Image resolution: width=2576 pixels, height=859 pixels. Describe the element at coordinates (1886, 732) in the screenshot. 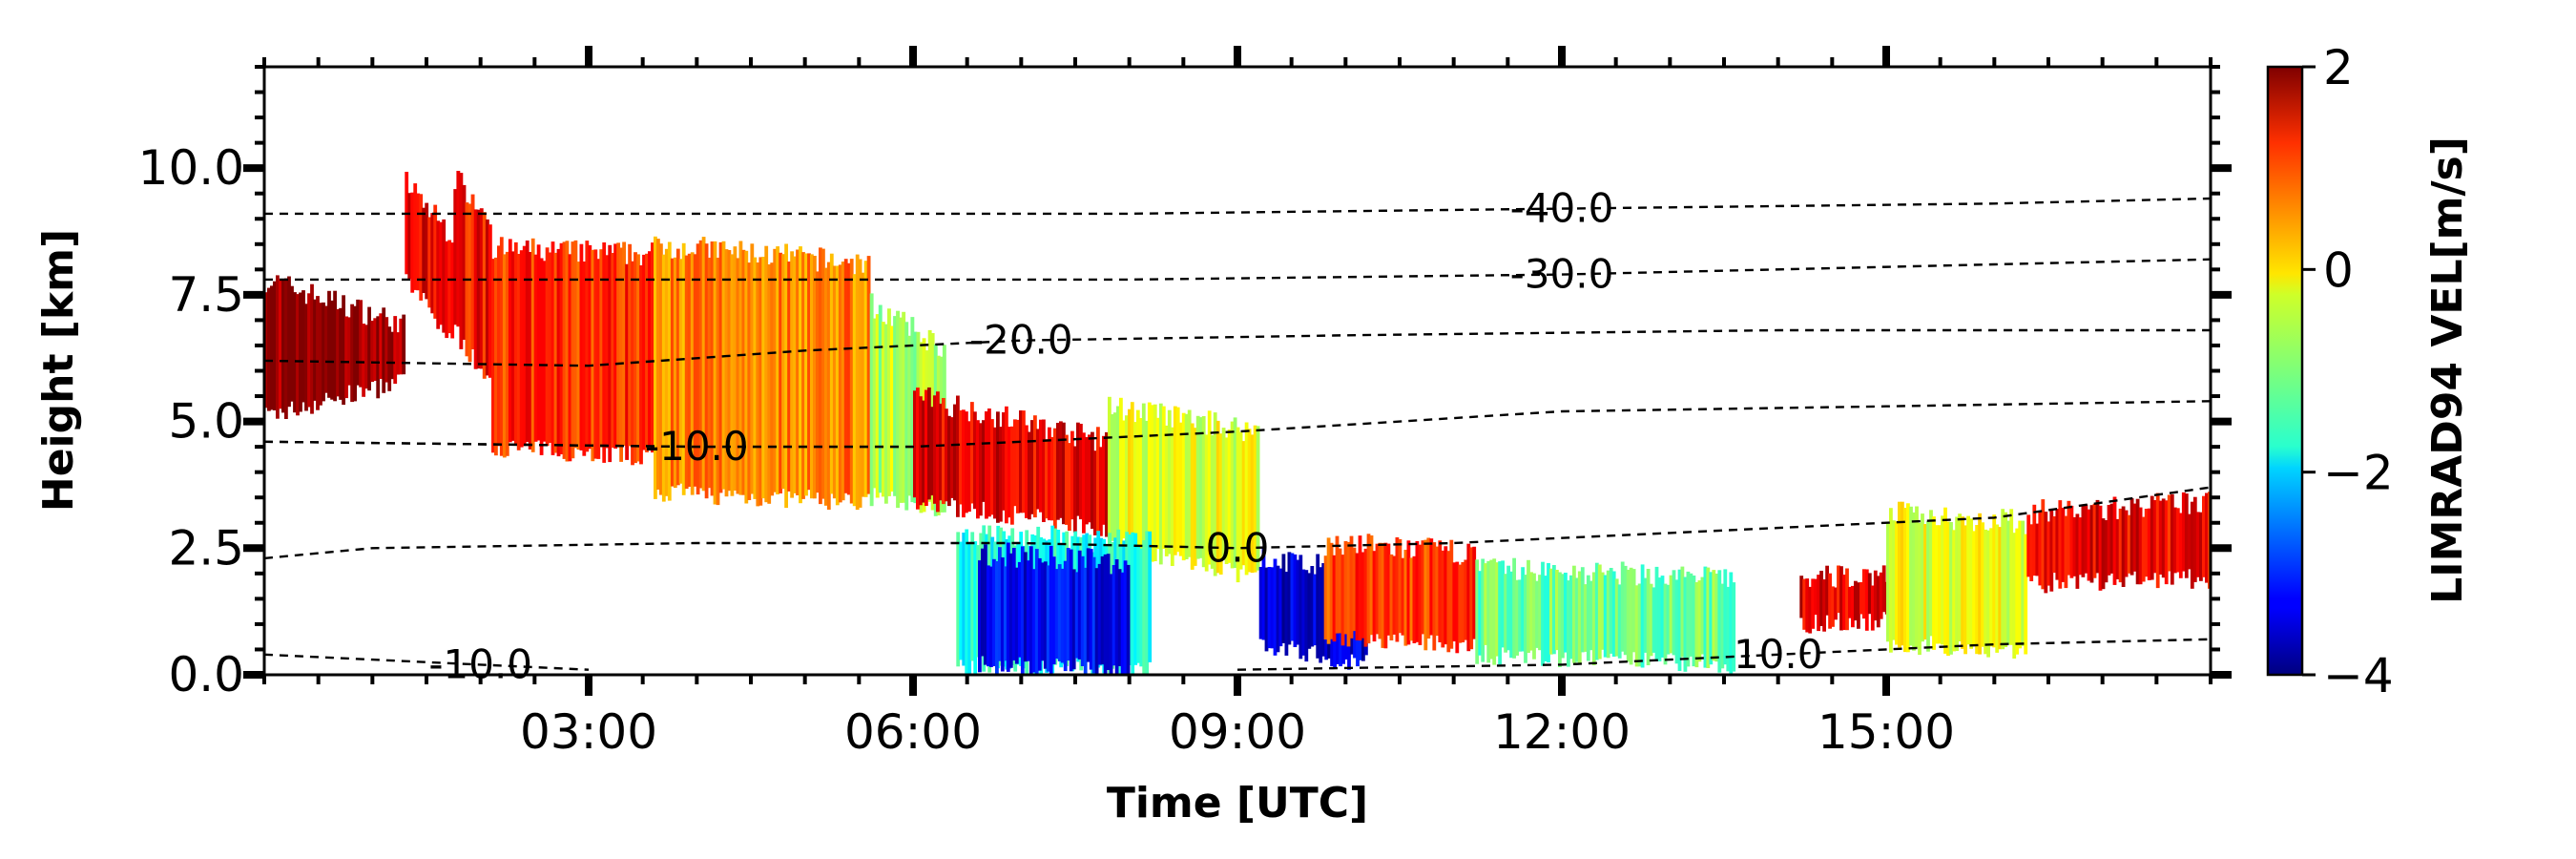

I see `x-tick-label: 15:00` at that location.